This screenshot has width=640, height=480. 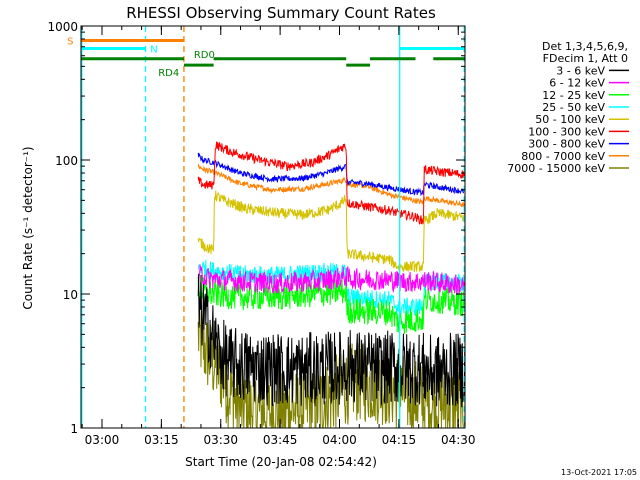 I want to click on legend-label: 100 - 300 keV, so click(x=566, y=131).